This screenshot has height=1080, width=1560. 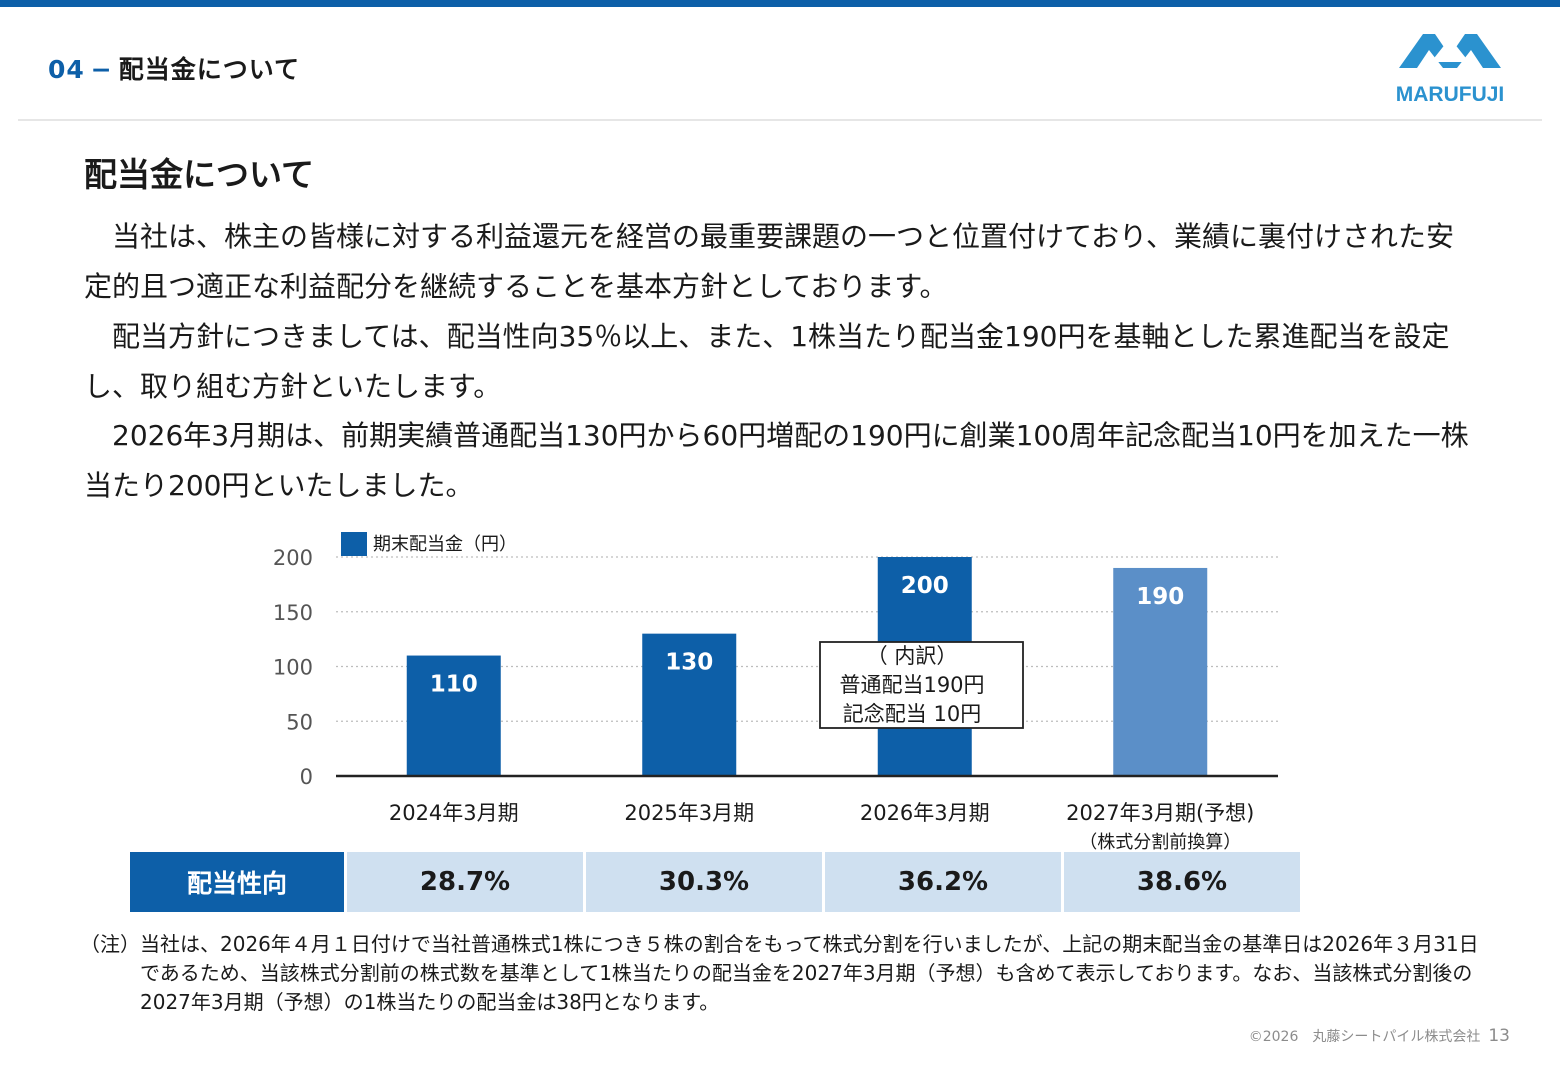 What do you see at coordinates (1364, 1037) in the screenshot?
I see `copyright: ©2026 丸藤シートパイル株式会社` at bounding box center [1364, 1037].